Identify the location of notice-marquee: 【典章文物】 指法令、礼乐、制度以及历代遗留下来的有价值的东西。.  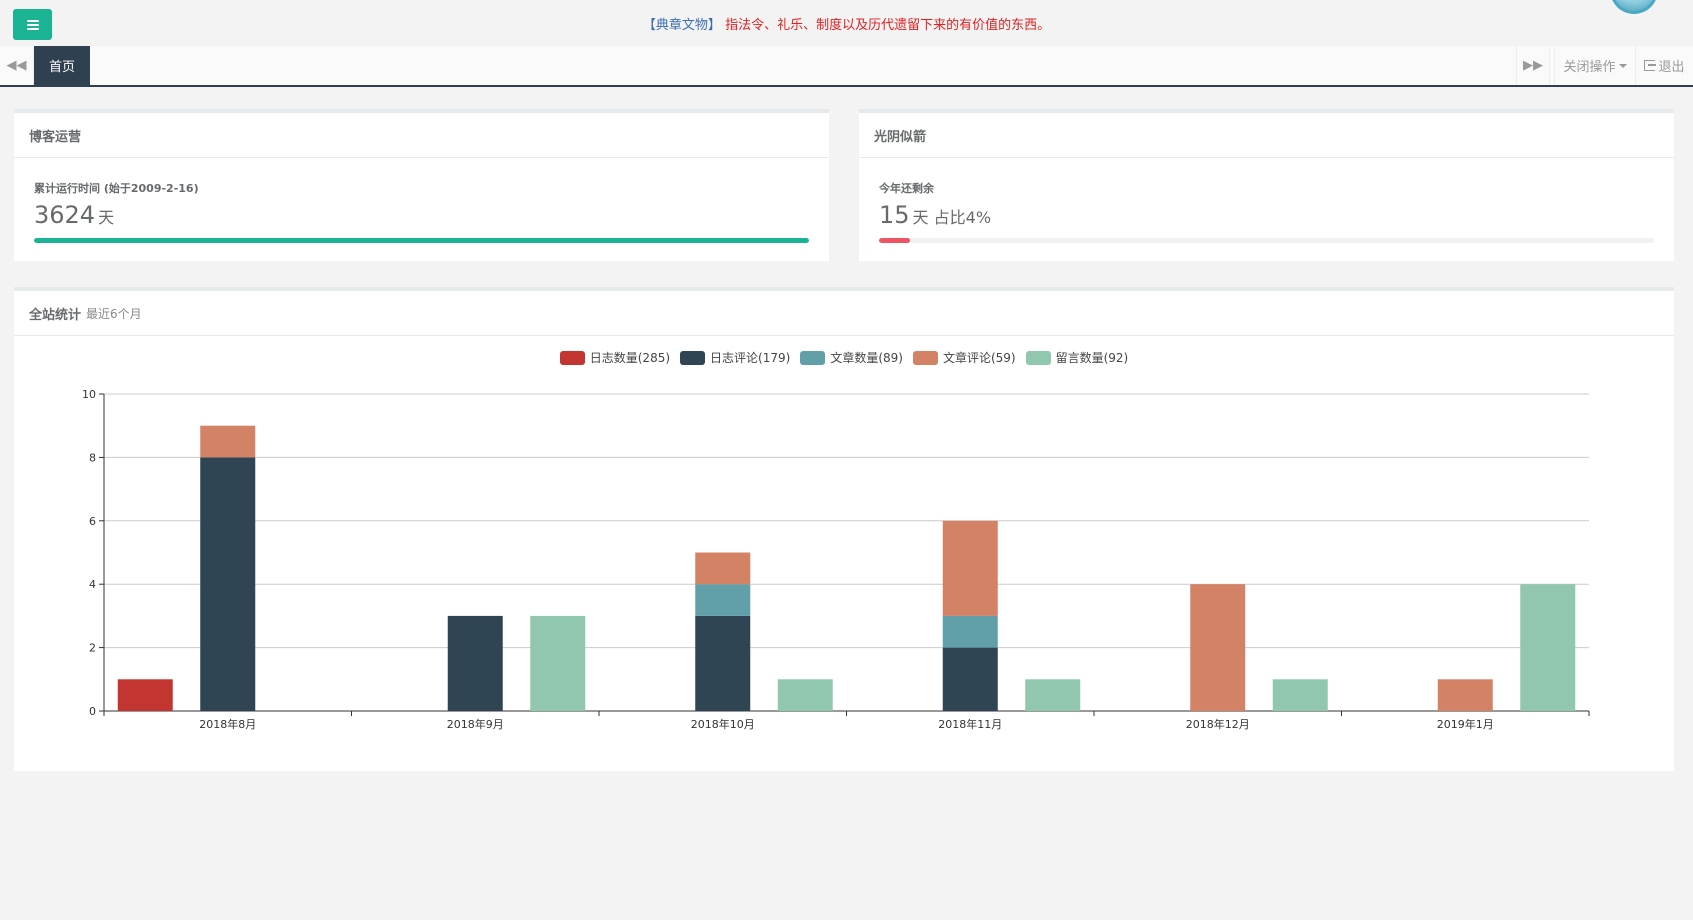
(846, 23).